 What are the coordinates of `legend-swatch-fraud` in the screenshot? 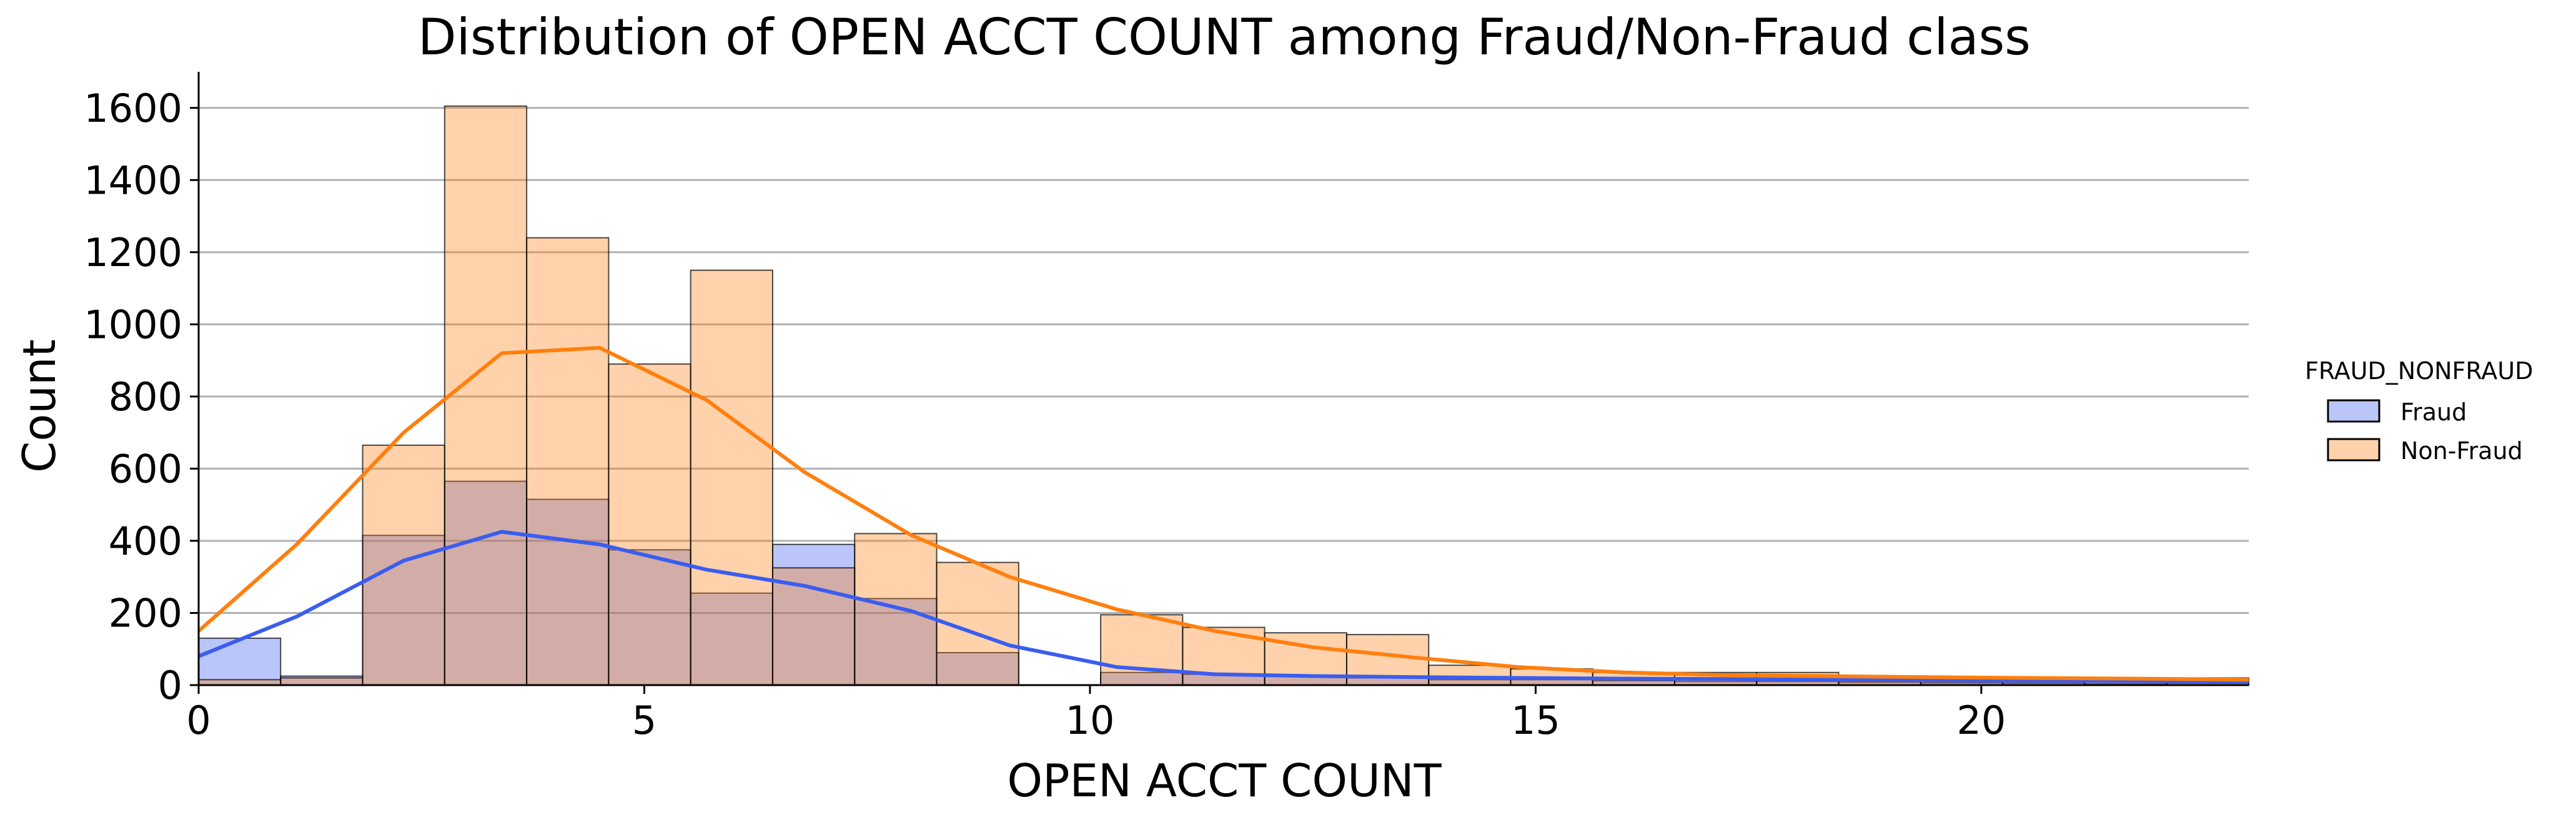 It's located at (2353, 411).